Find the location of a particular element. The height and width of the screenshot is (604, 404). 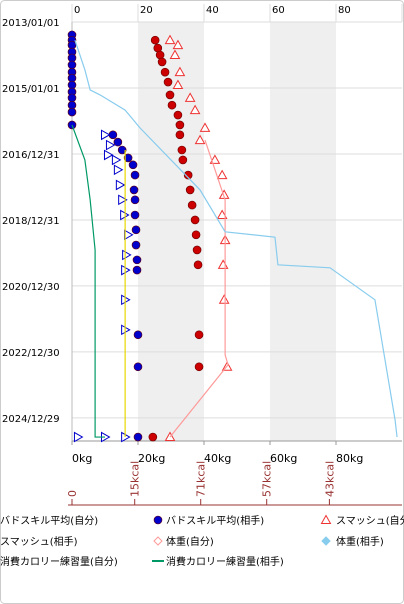

x-tick-label-top: 40 is located at coordinates (212, 10).